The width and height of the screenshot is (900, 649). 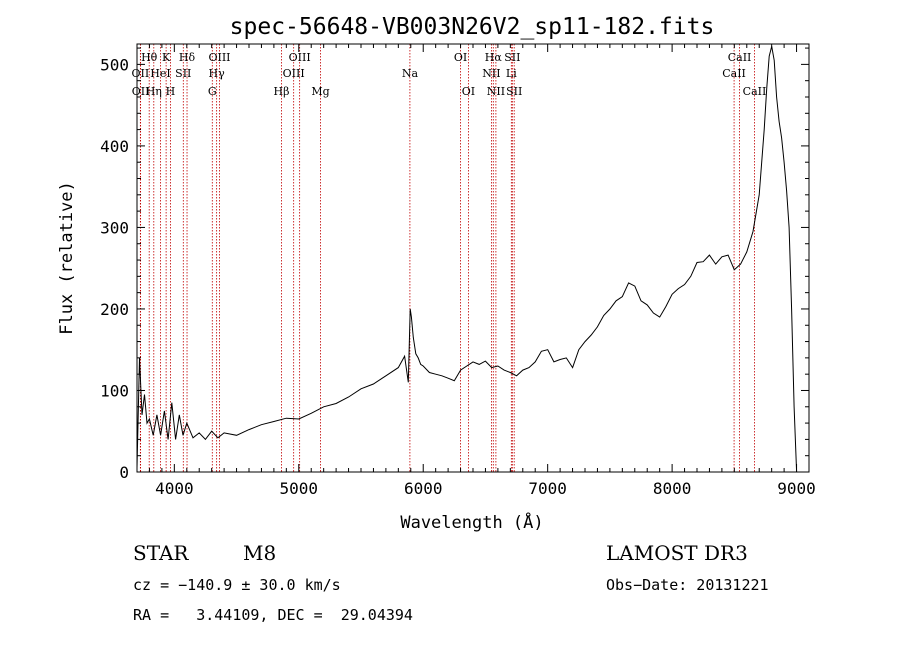 What do you see at coordinates (423, 488) in the screenshot?
I see `x-tick-label: 6000` at bounding box center [423, 488].